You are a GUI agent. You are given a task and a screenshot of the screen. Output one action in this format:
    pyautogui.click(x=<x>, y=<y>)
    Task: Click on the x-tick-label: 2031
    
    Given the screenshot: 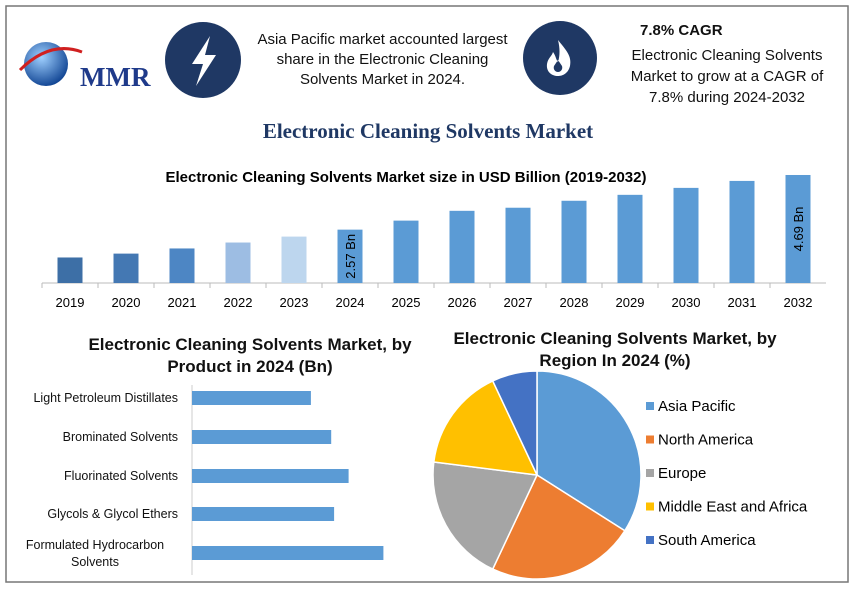 What is the action you would take?
    pyautogui.click(x=742, y=302)
    